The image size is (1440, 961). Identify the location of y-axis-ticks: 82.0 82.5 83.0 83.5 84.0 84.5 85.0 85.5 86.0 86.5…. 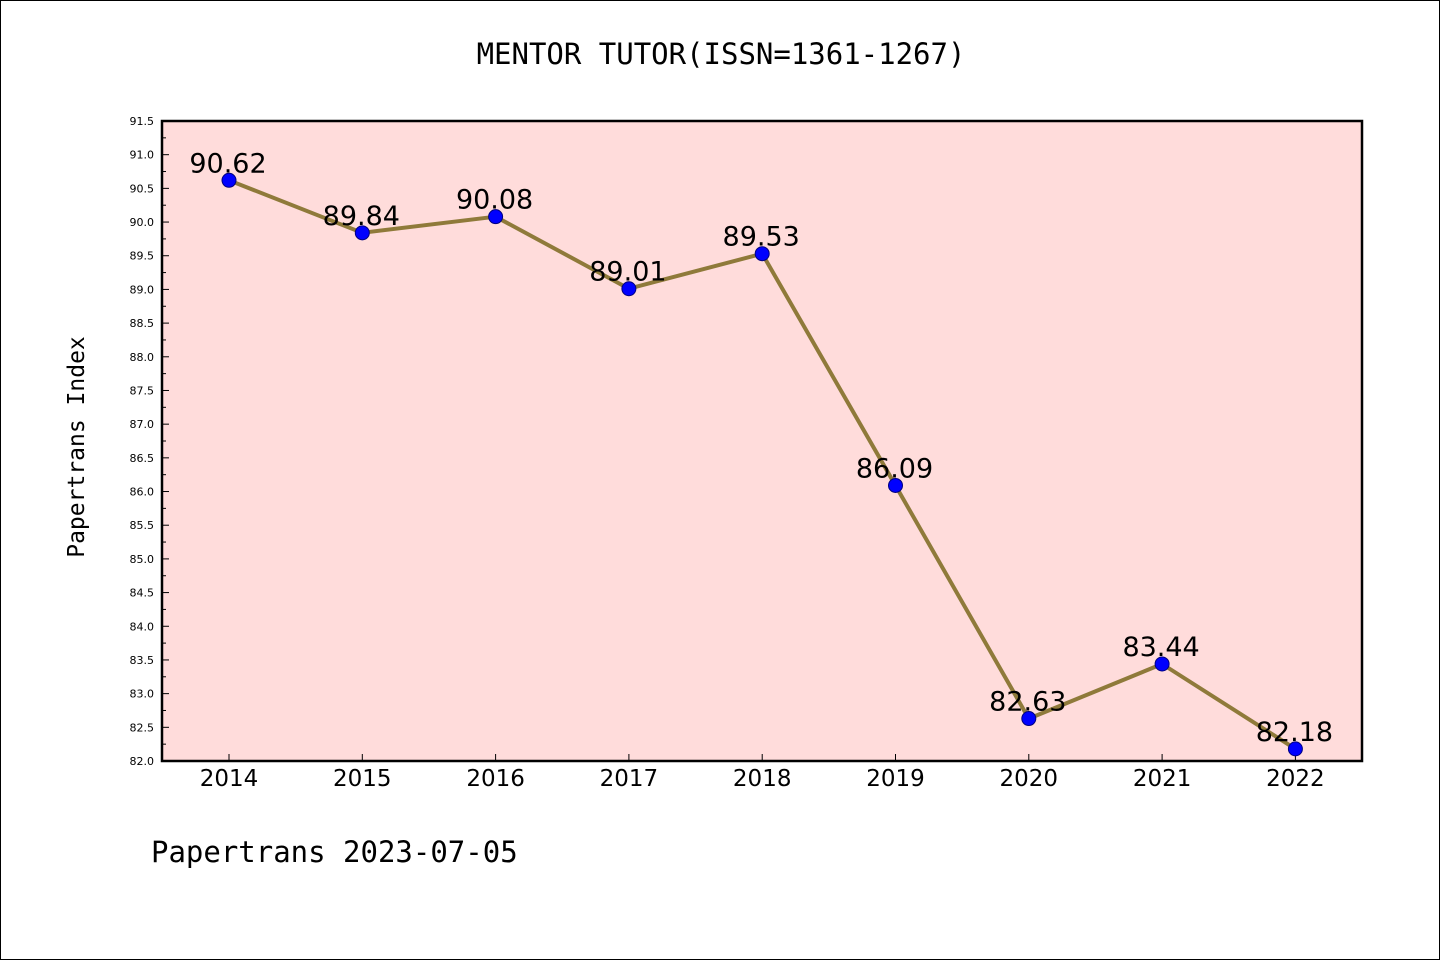
(149, 441).